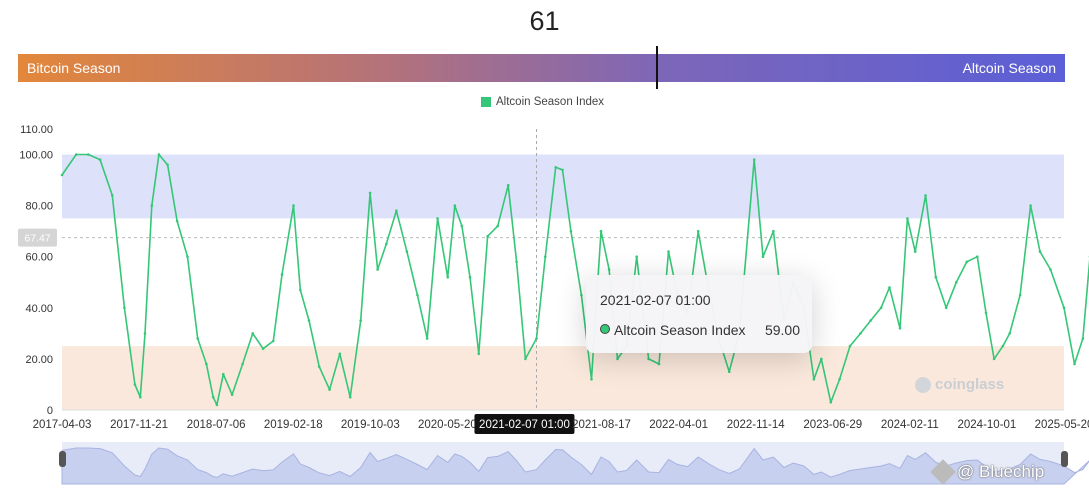 The height and width of the screenshot is (502, 1089). I want to click on x-tick-label: 2020-05-20, so click(447, 425).